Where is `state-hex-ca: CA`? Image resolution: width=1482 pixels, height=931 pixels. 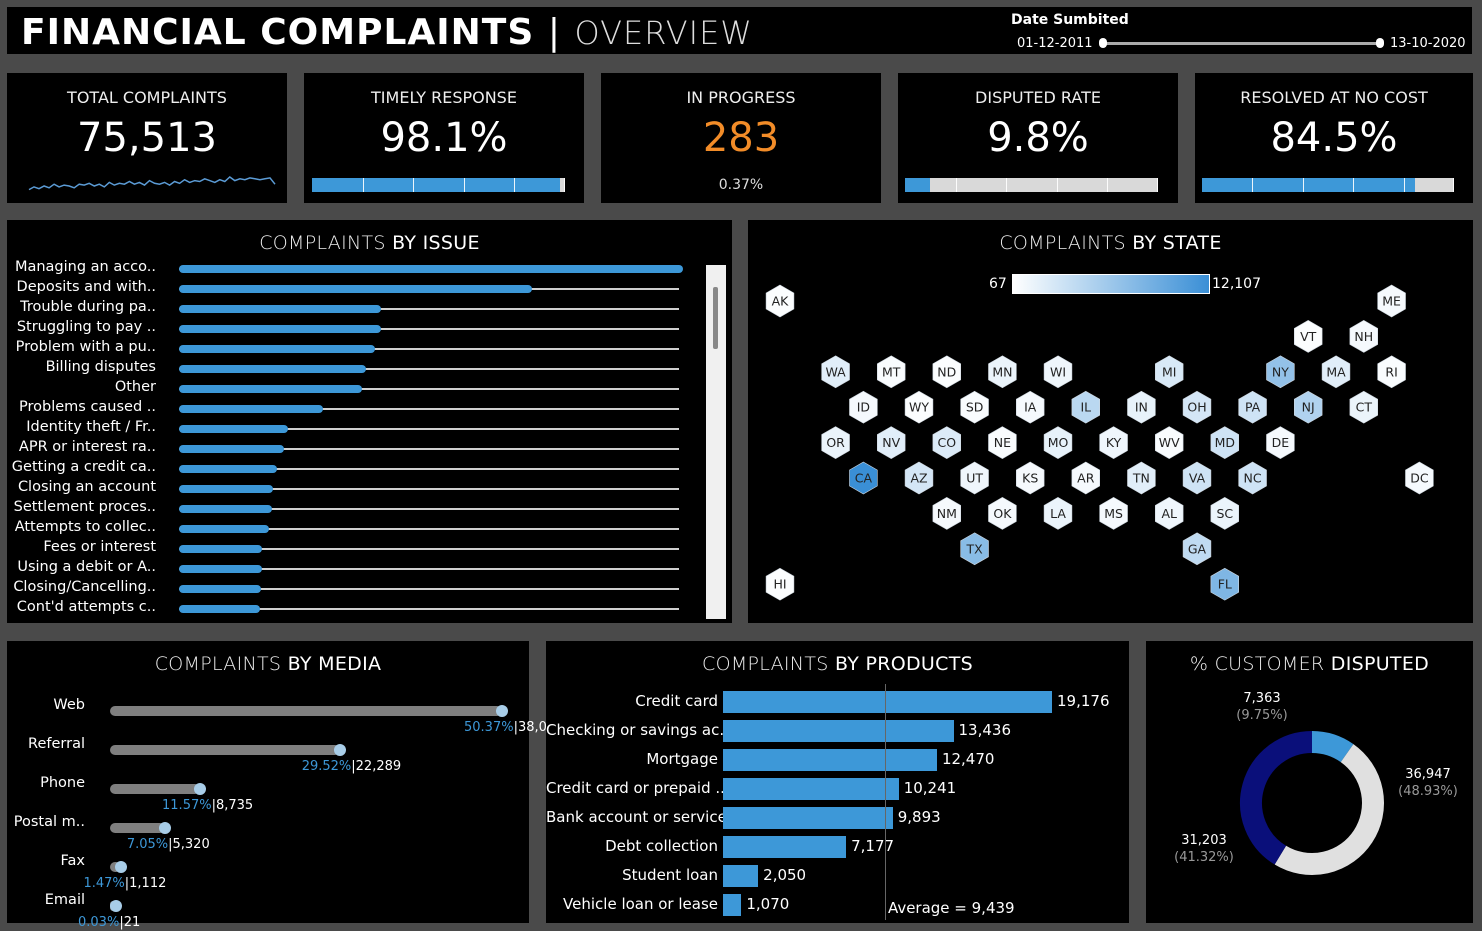 state-hex-ca: CA is located at coordinates (863, 478).